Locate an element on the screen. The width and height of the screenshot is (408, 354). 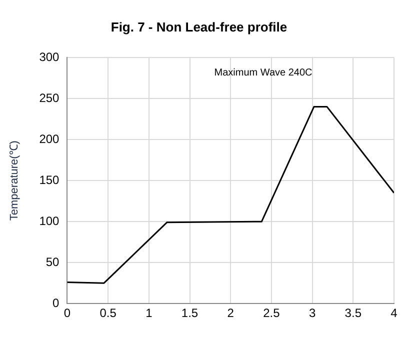
y-tick-label: 200 is located at coordinates (49, 139).